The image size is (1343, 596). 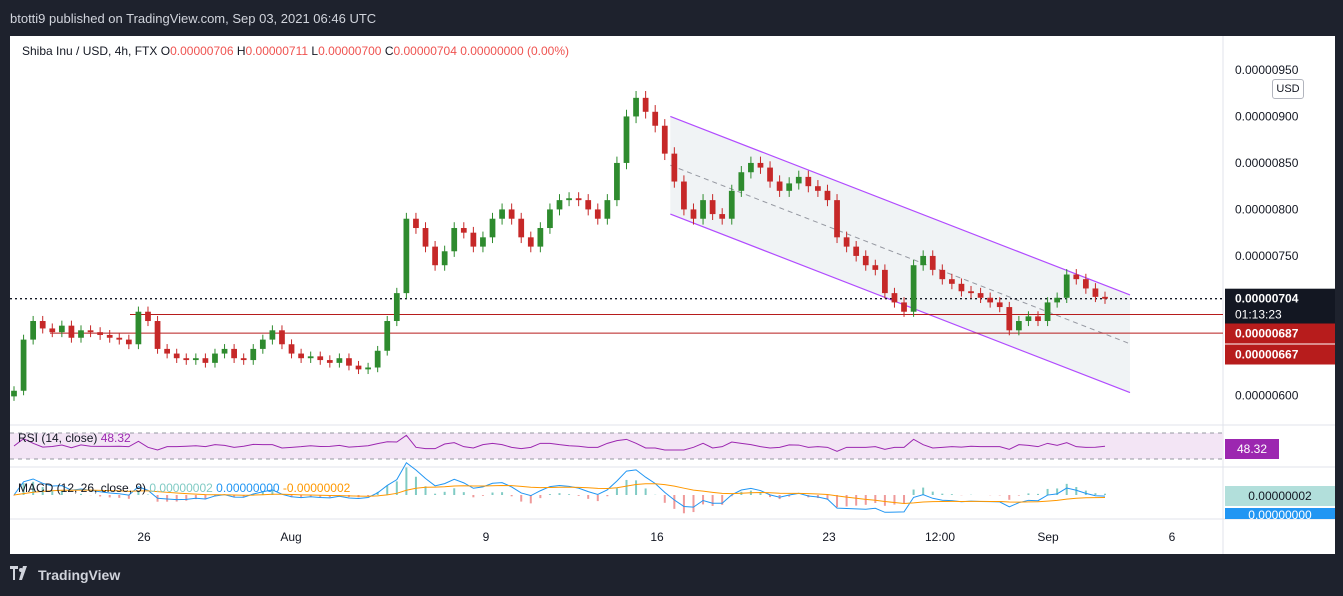 What do you see at coordinates (241, 51) in the screenshot?
I see `high-label: H` at bounding box center [241, 51].